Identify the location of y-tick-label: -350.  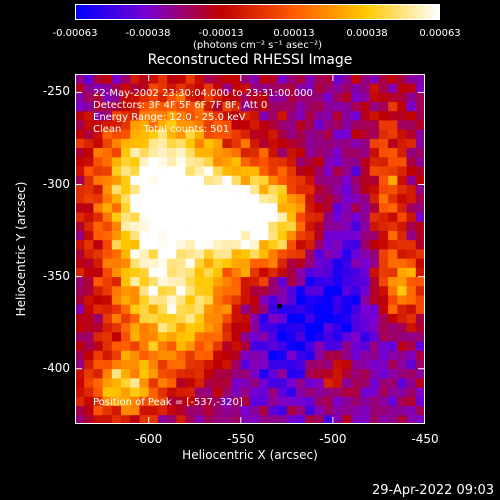
(56, 275).